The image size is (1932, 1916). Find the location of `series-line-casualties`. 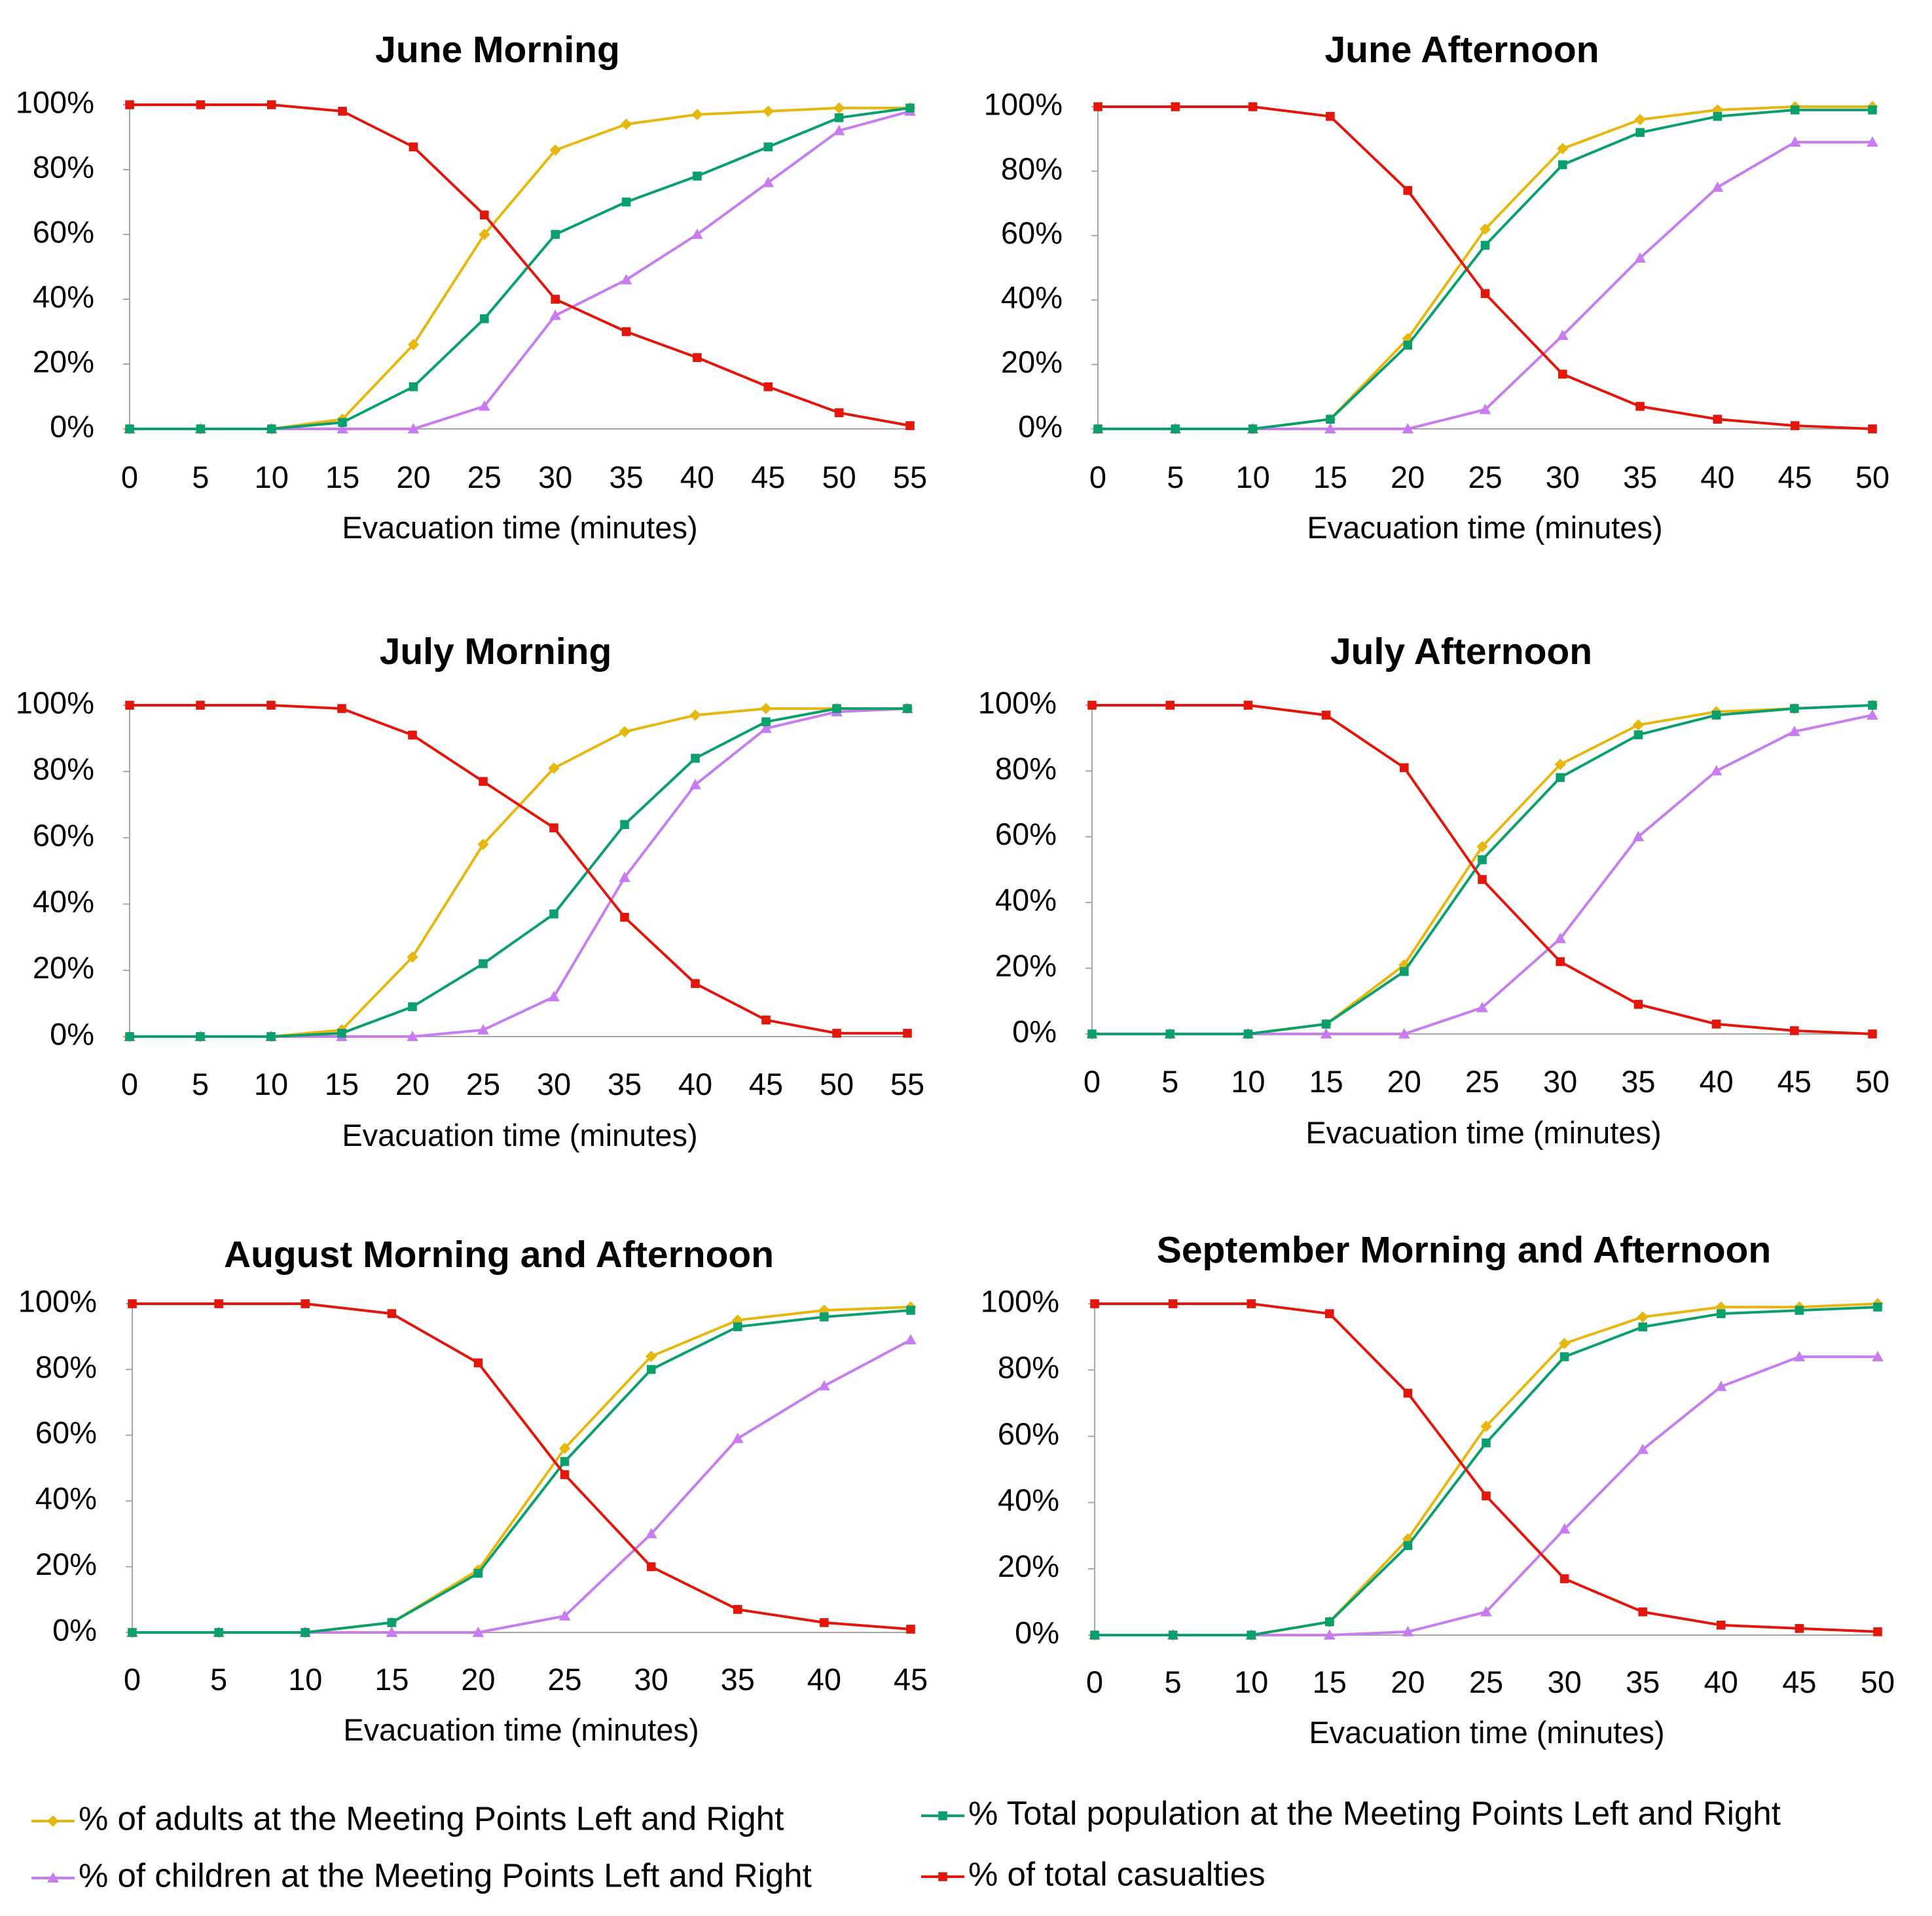

series-line-casualties is located at coordinates (518, 870).